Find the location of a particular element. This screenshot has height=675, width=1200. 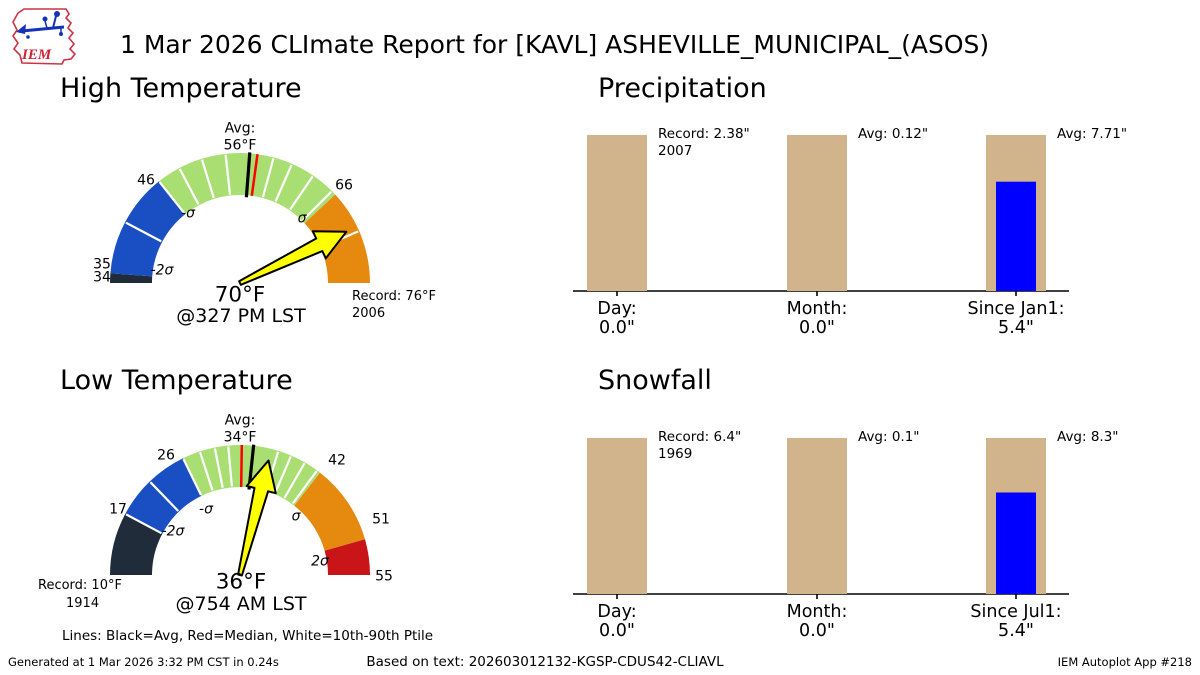

tick-label: 35 is located at coordinates (102, 264).